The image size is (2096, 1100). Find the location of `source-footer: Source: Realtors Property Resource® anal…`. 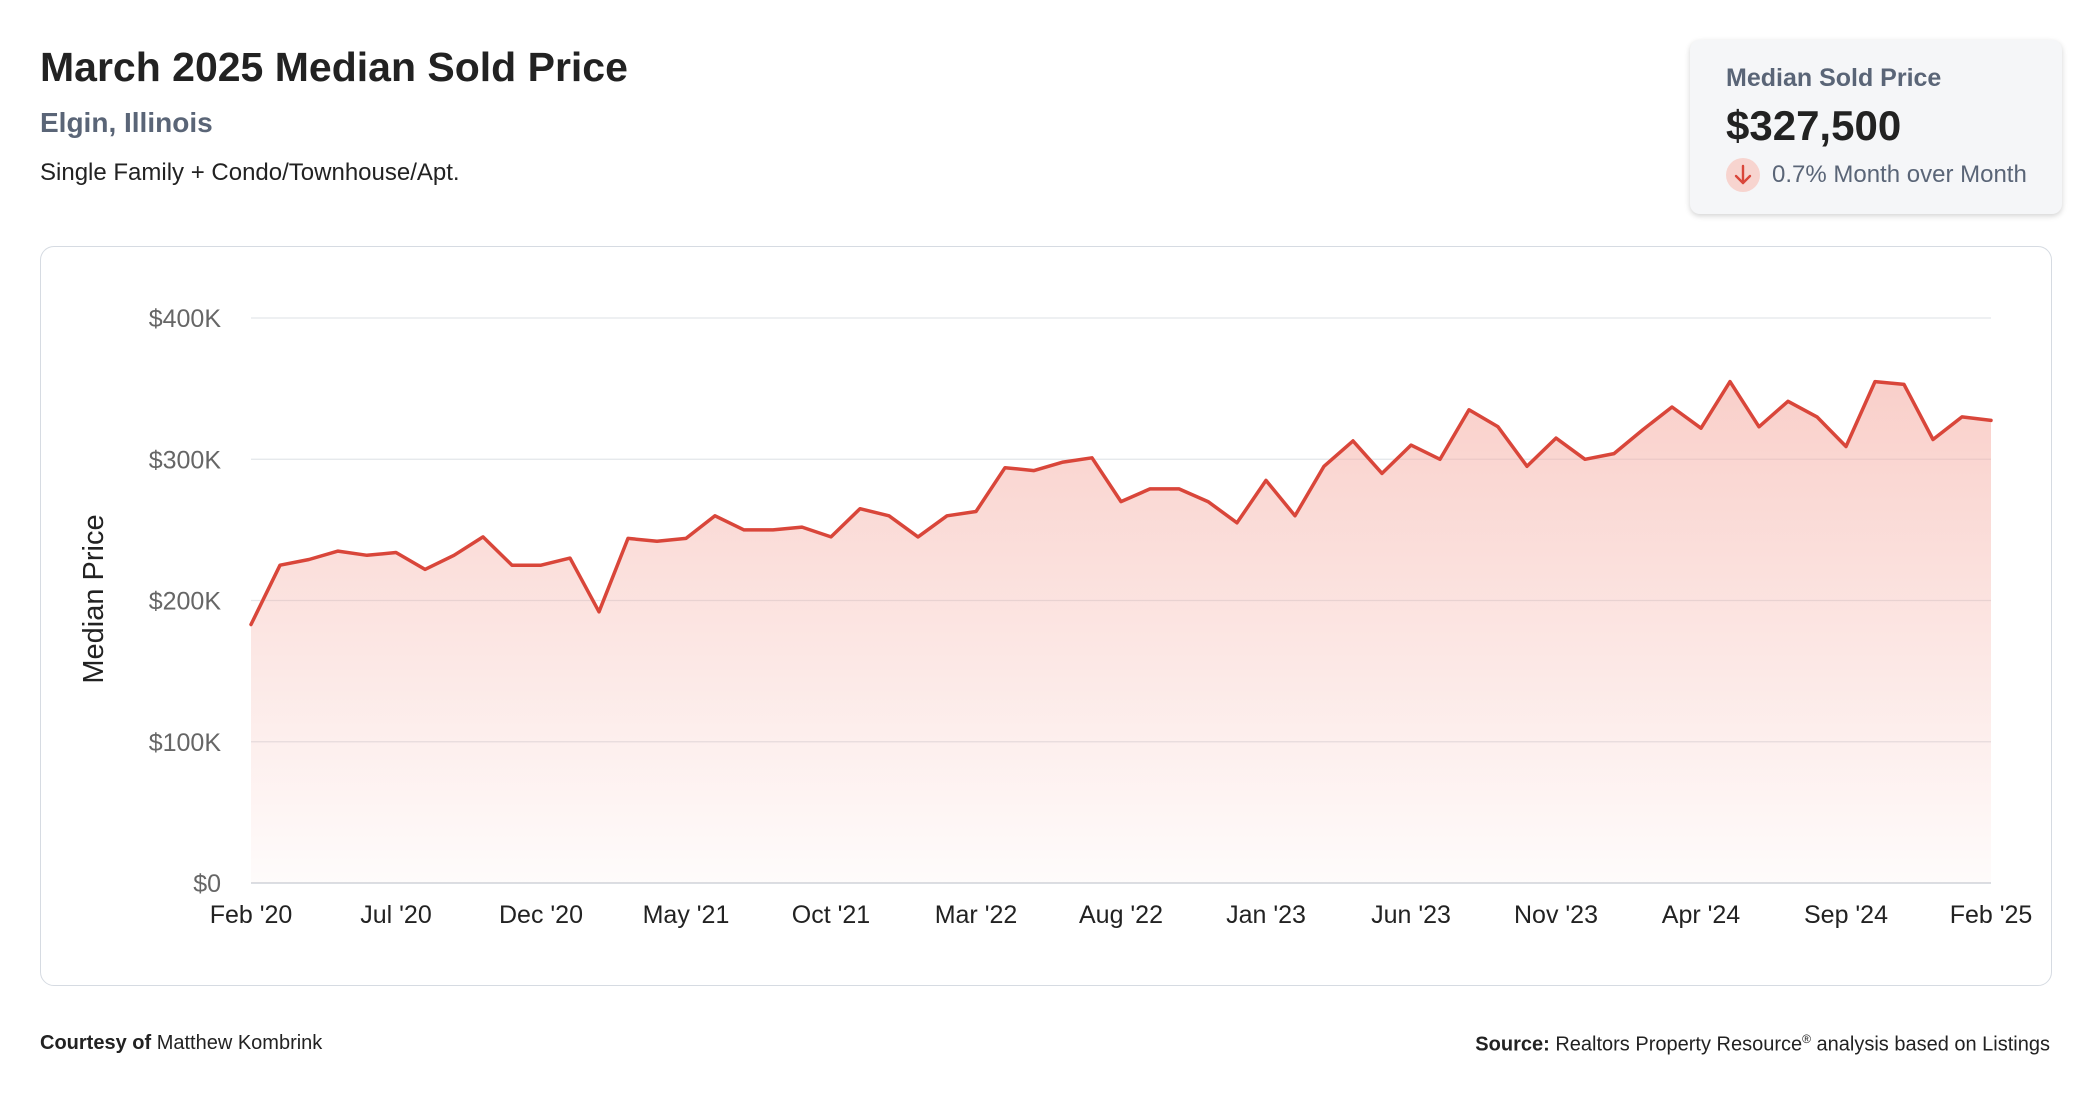

source-footer: Source: Realtors Property Resource® anal… is located at coordinates (1762, 1044).